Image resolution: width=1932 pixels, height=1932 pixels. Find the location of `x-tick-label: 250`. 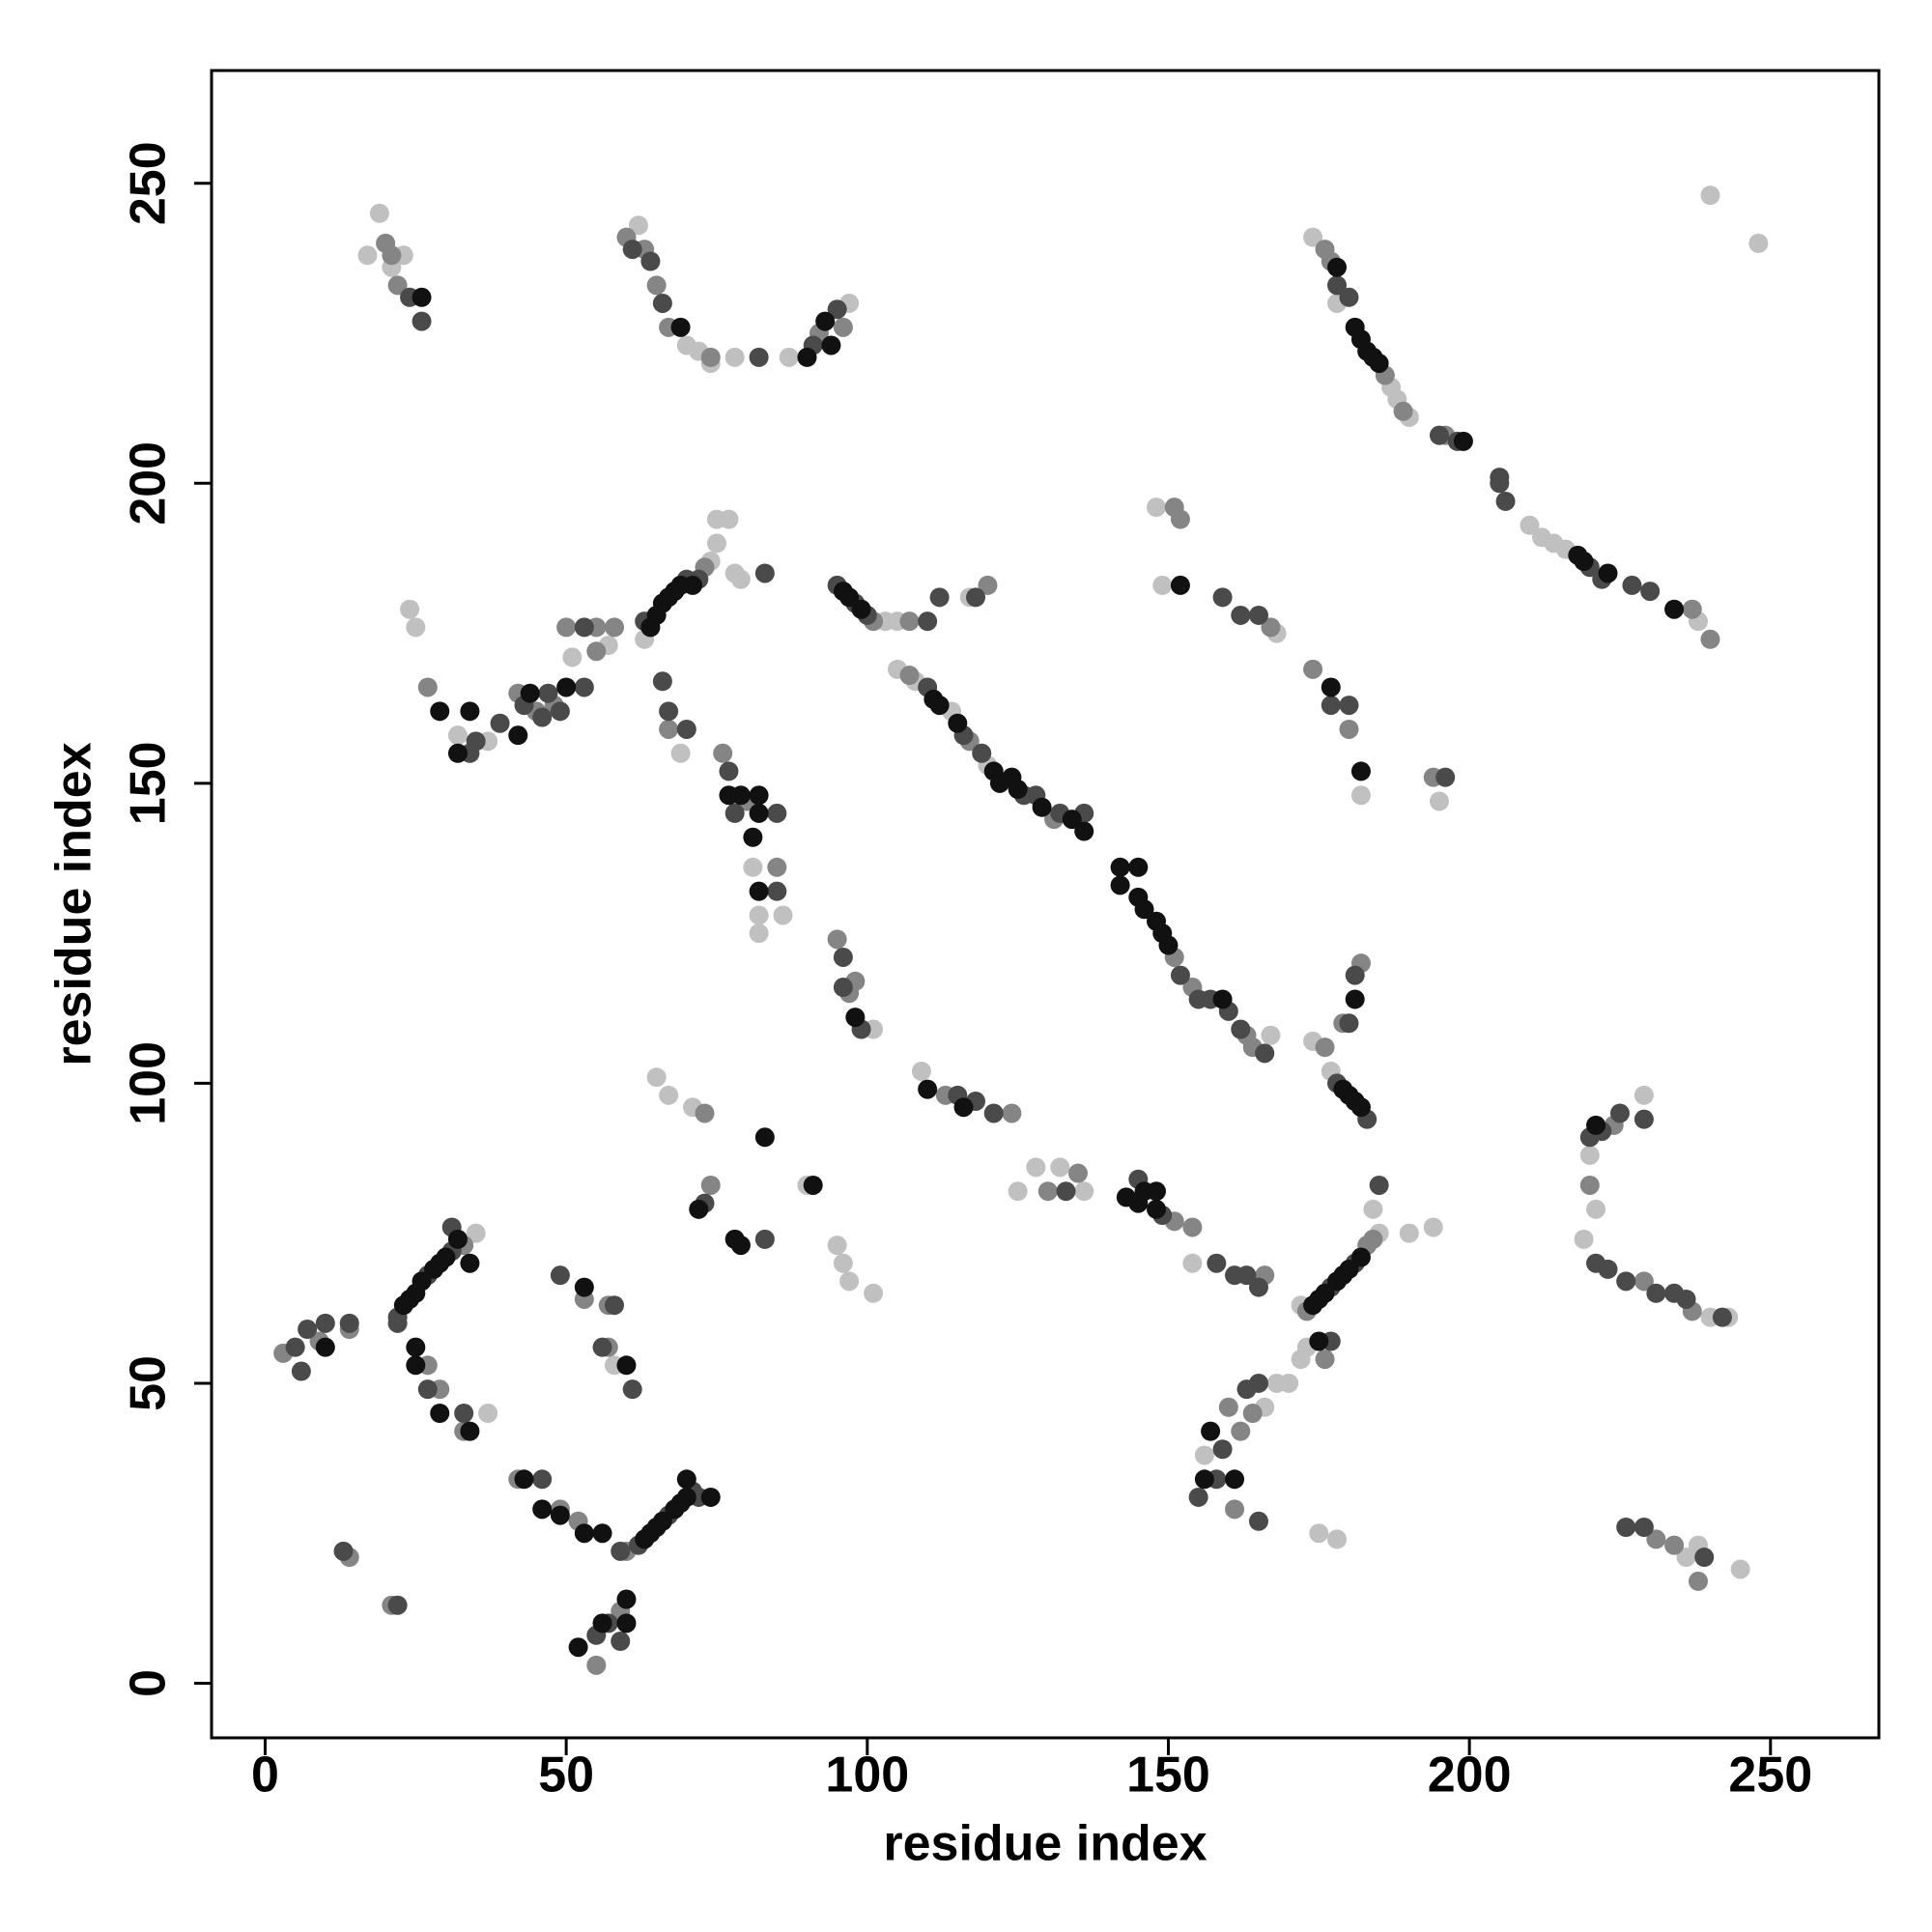

x-tick-label: 250 is located at coordinates (1770, 1775).